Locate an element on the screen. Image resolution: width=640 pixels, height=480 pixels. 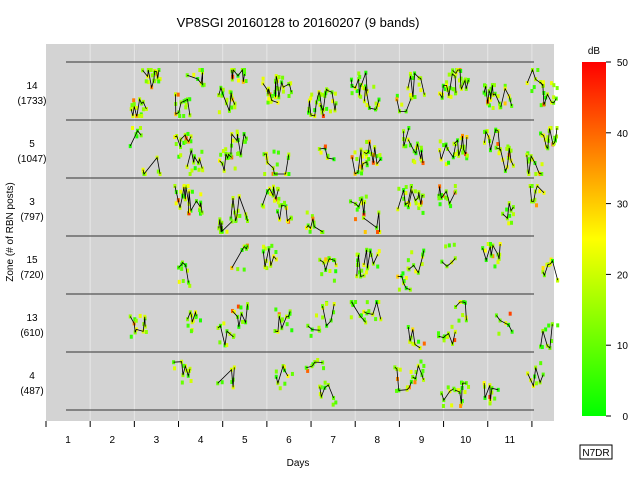
x-tick-label: 7 is located at coordinates (333, 440).